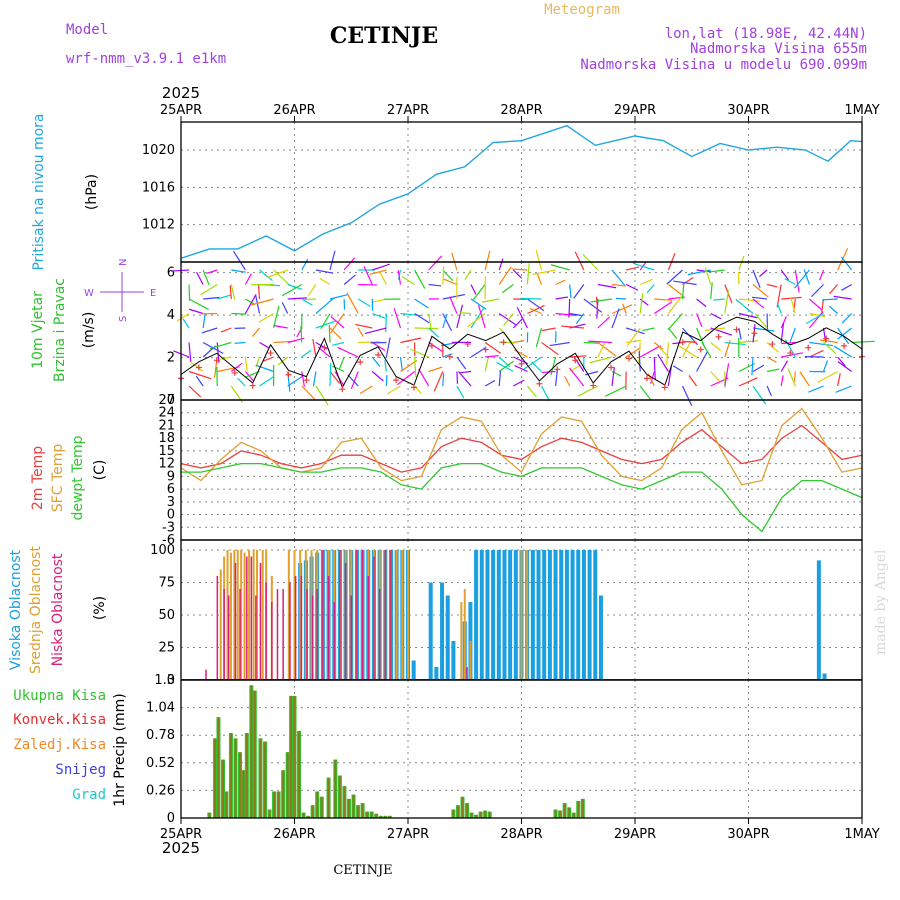 This screenshot has width=900, height=900. Describe the element at coordinates (87, 30) in the screenshot. I see `model-label: Model` at that location.